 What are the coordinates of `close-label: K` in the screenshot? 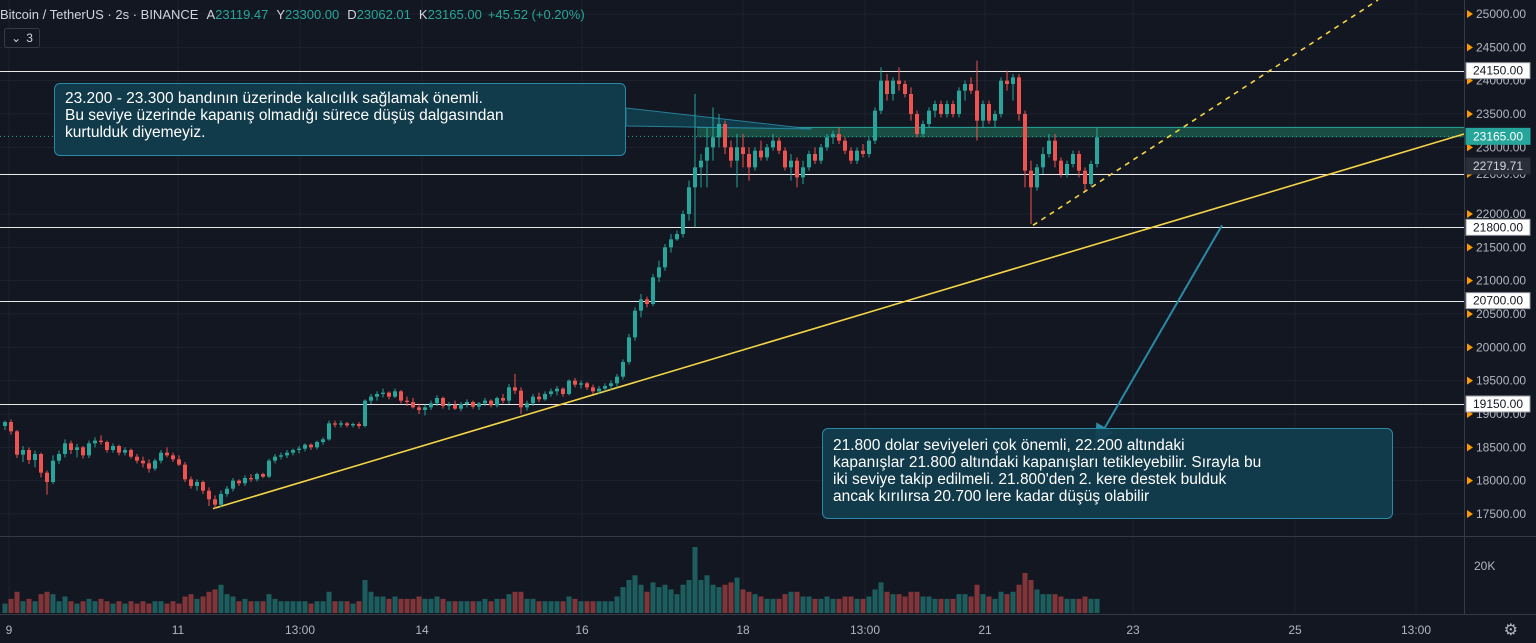 It's located at (423, 14).